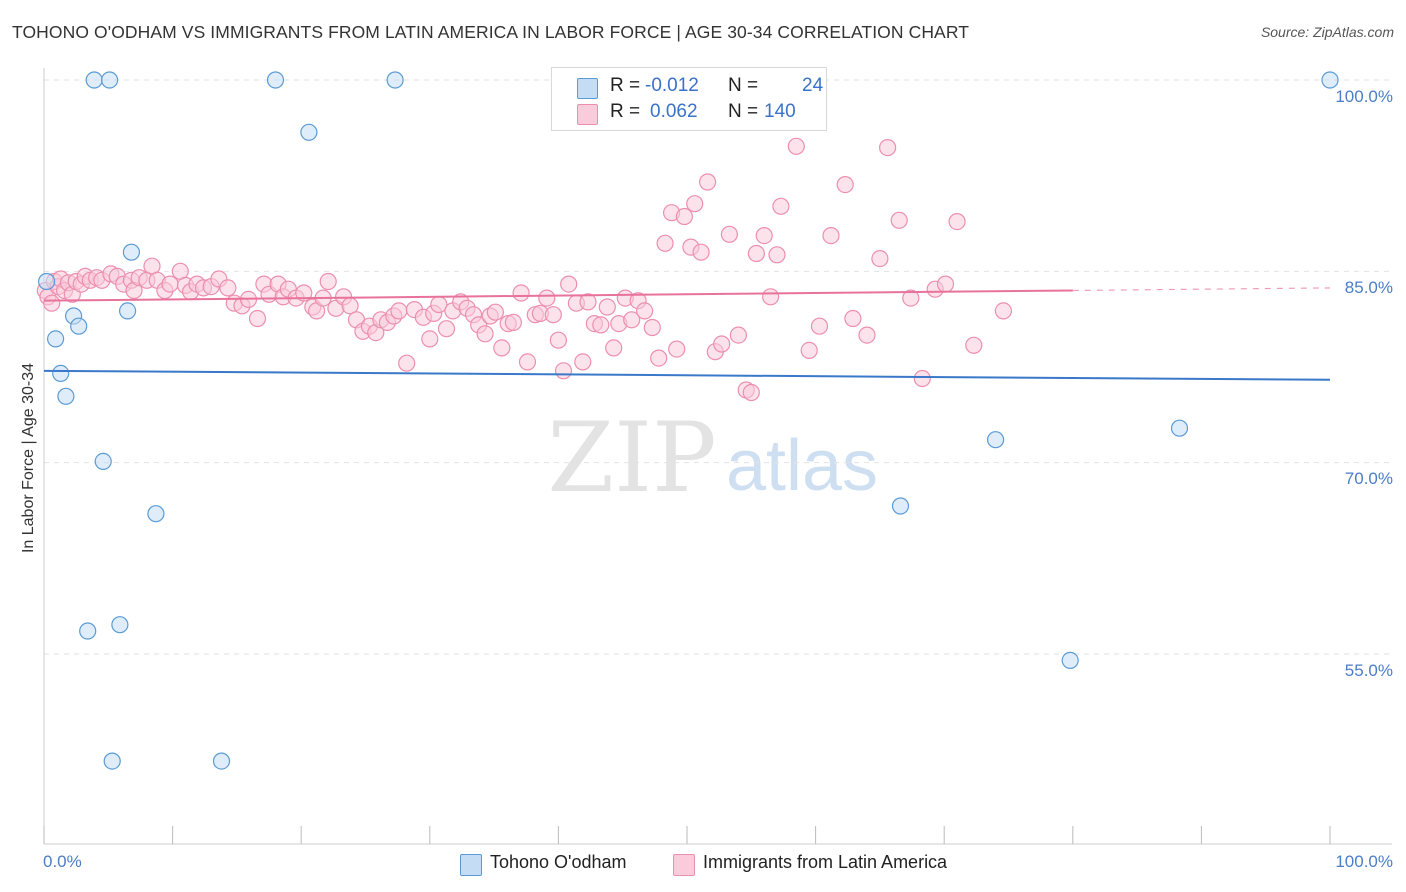  Describe the element at coordinates (684, 865) in the screenshot. I see `bottom-legend-swatch-pink` at that location.